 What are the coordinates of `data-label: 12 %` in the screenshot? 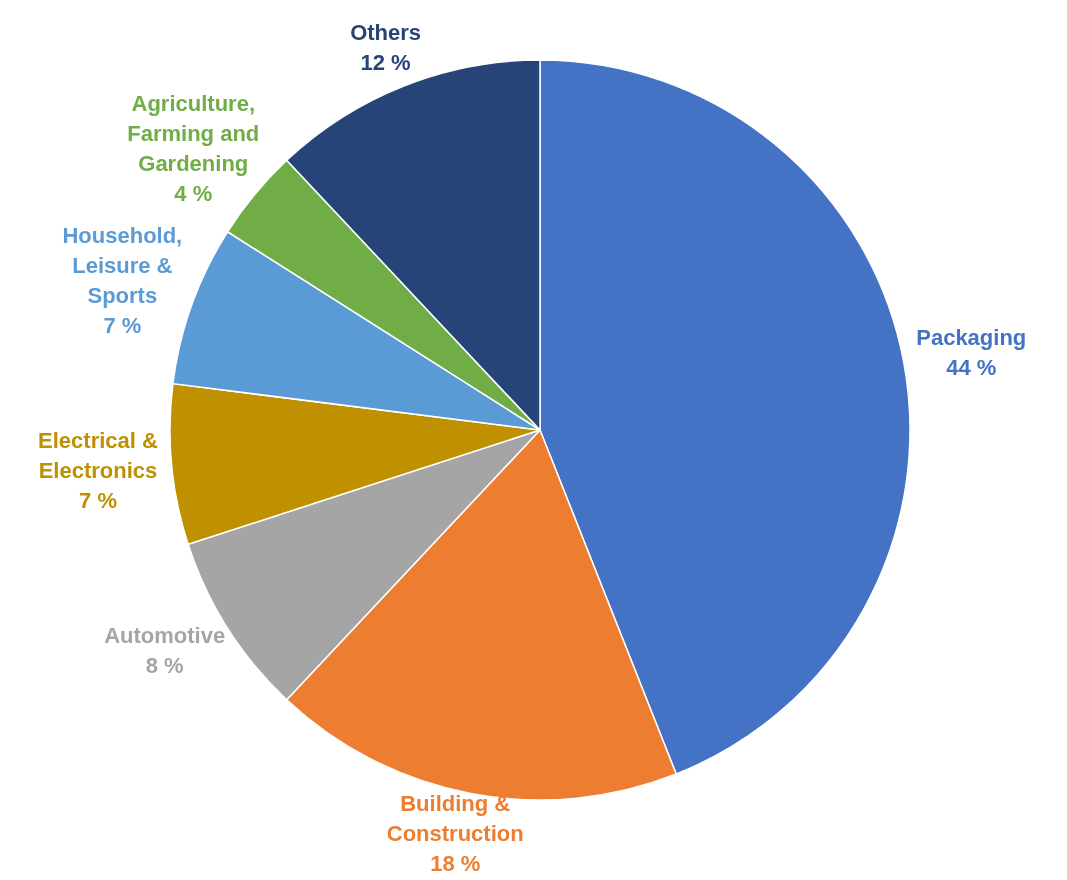 It's located at (385, 62).